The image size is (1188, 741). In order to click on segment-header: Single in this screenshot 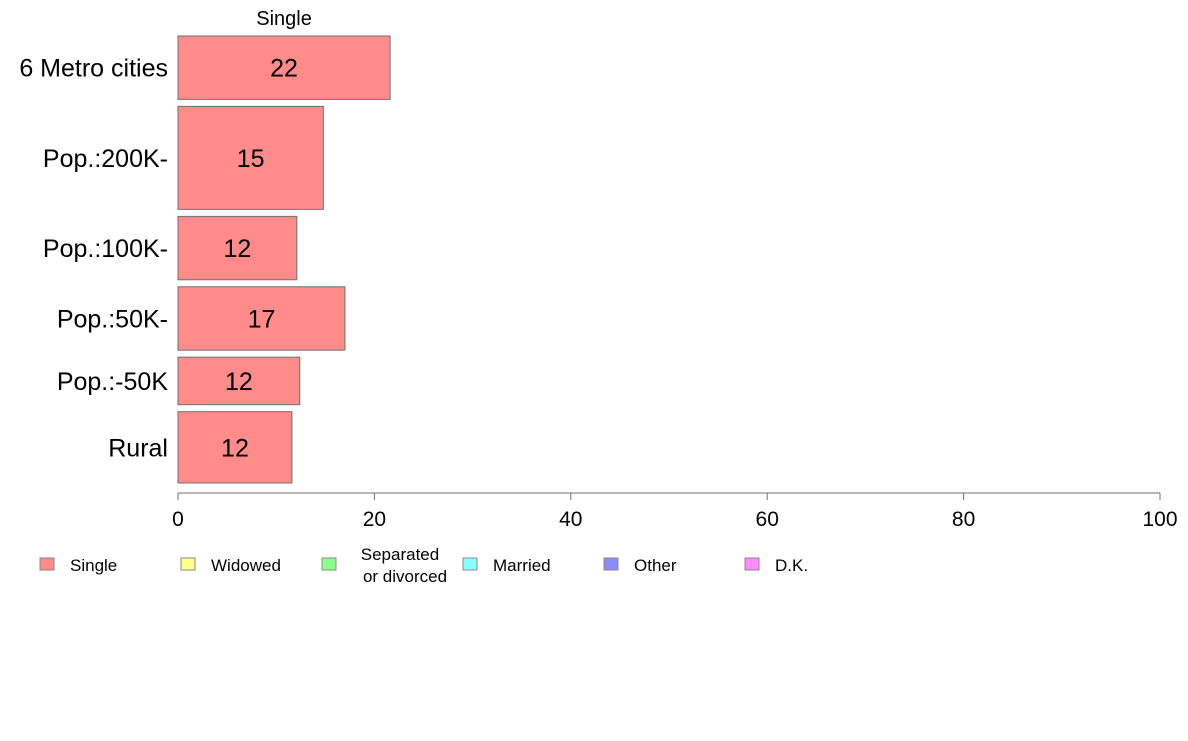, I will do `click(284, 19)`.